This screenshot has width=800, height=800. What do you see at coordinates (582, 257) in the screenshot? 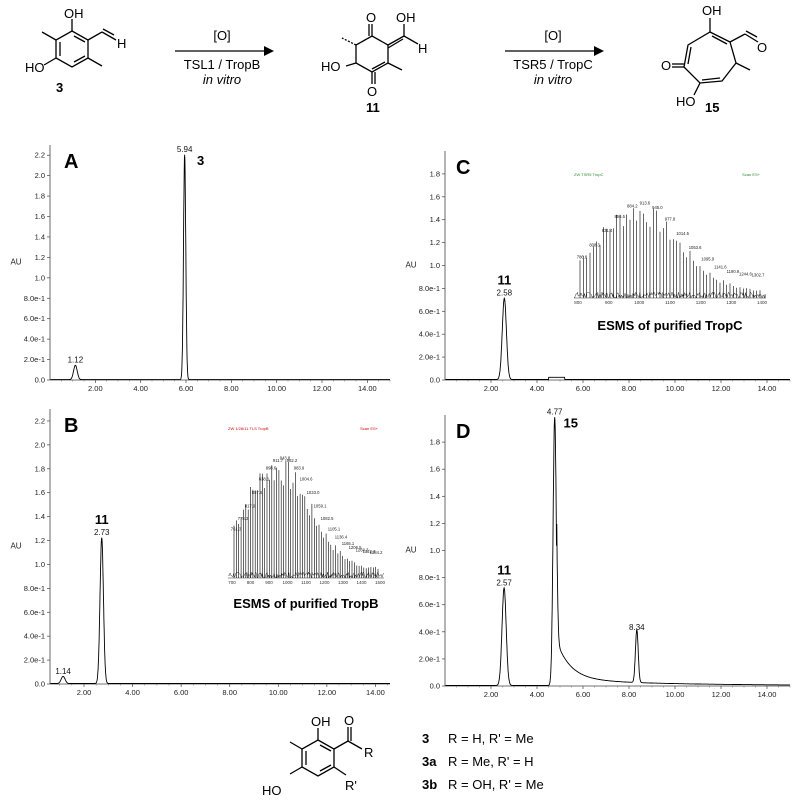
I see `ms-peak-label: 786.8` at bounding box center [582, 257].